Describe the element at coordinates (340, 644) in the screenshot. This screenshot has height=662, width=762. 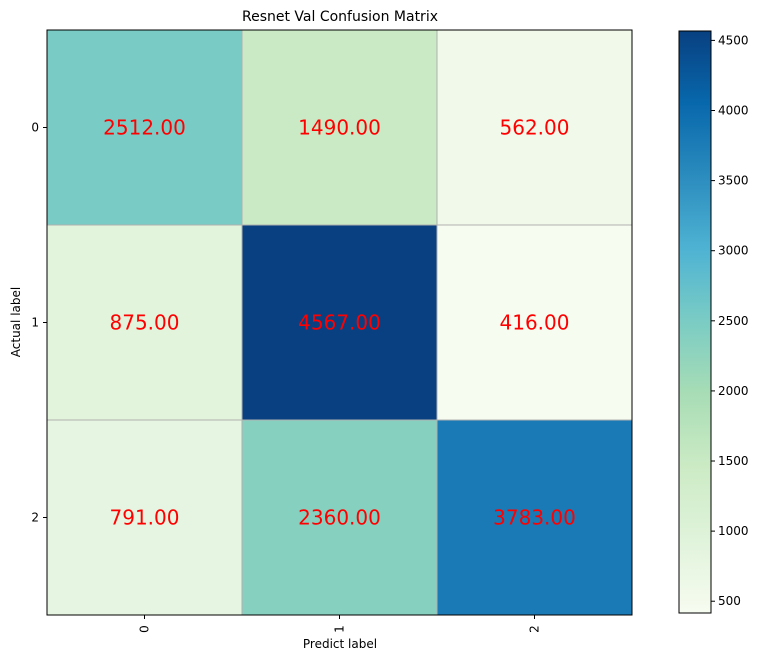
I see `x-axis-label: Predict label` at that location.